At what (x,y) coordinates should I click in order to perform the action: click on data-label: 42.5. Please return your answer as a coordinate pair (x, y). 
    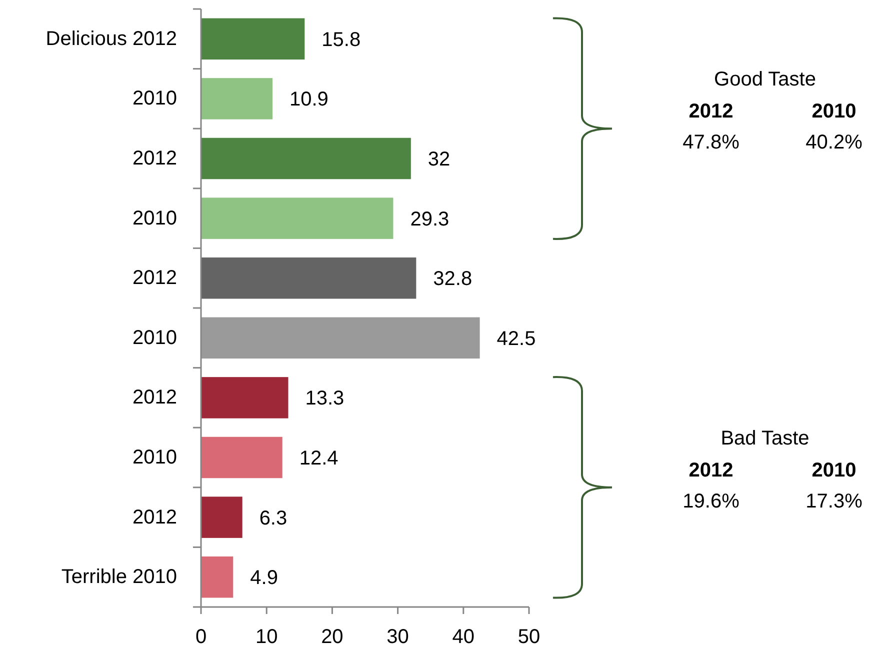
    Looking at the image, I should click on (516, 339).